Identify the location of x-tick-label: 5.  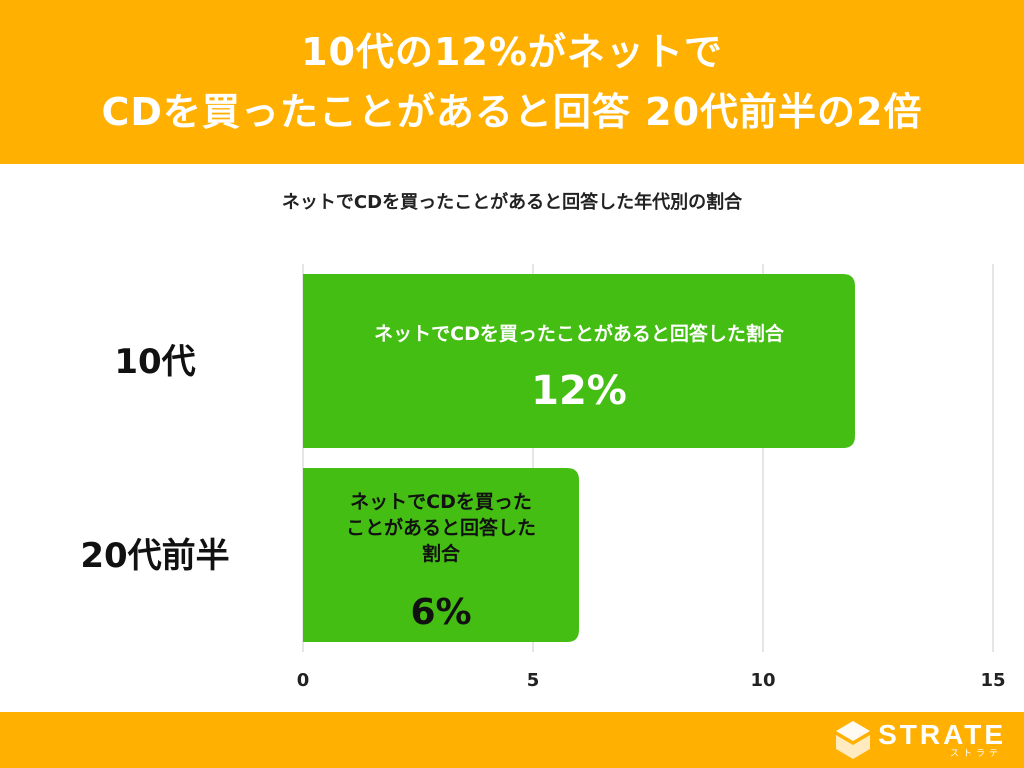
(533, 680).